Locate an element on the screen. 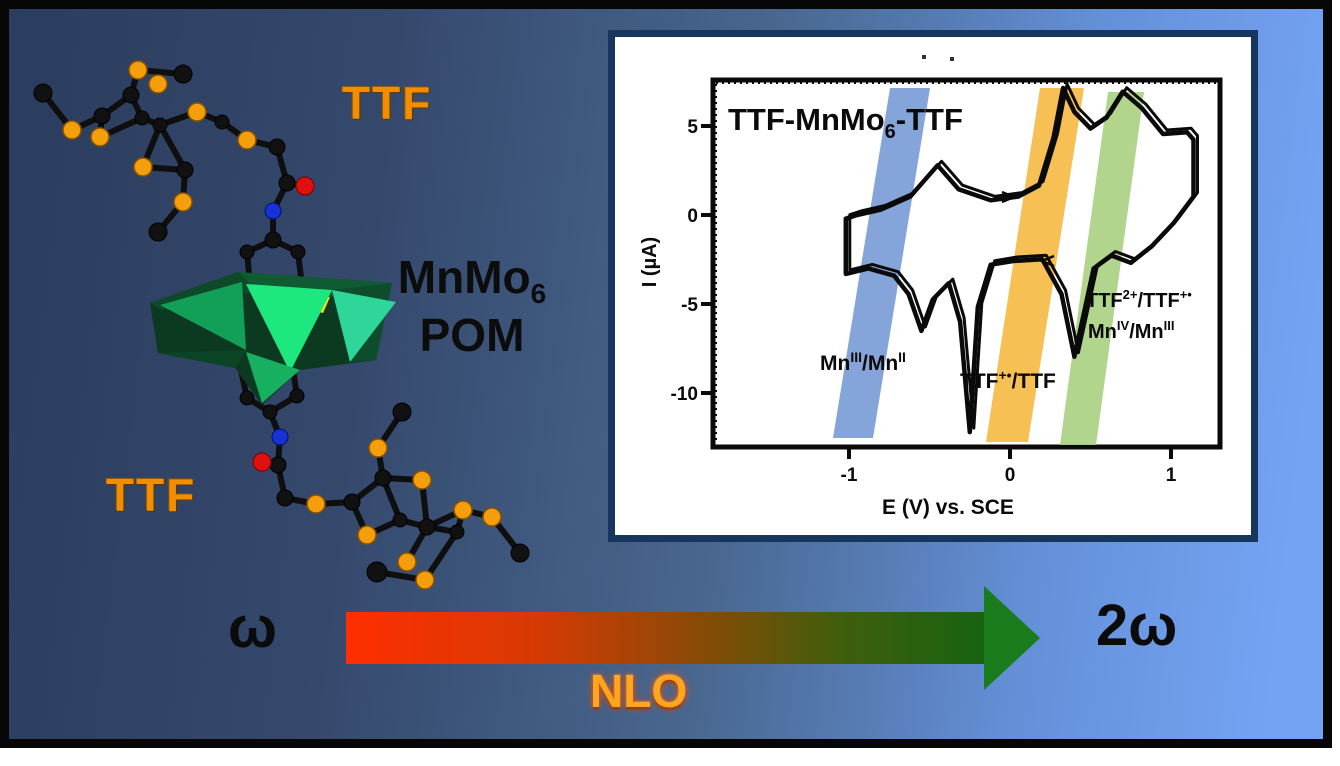  ytick-0: 0 is located at coordinates (692, 216).